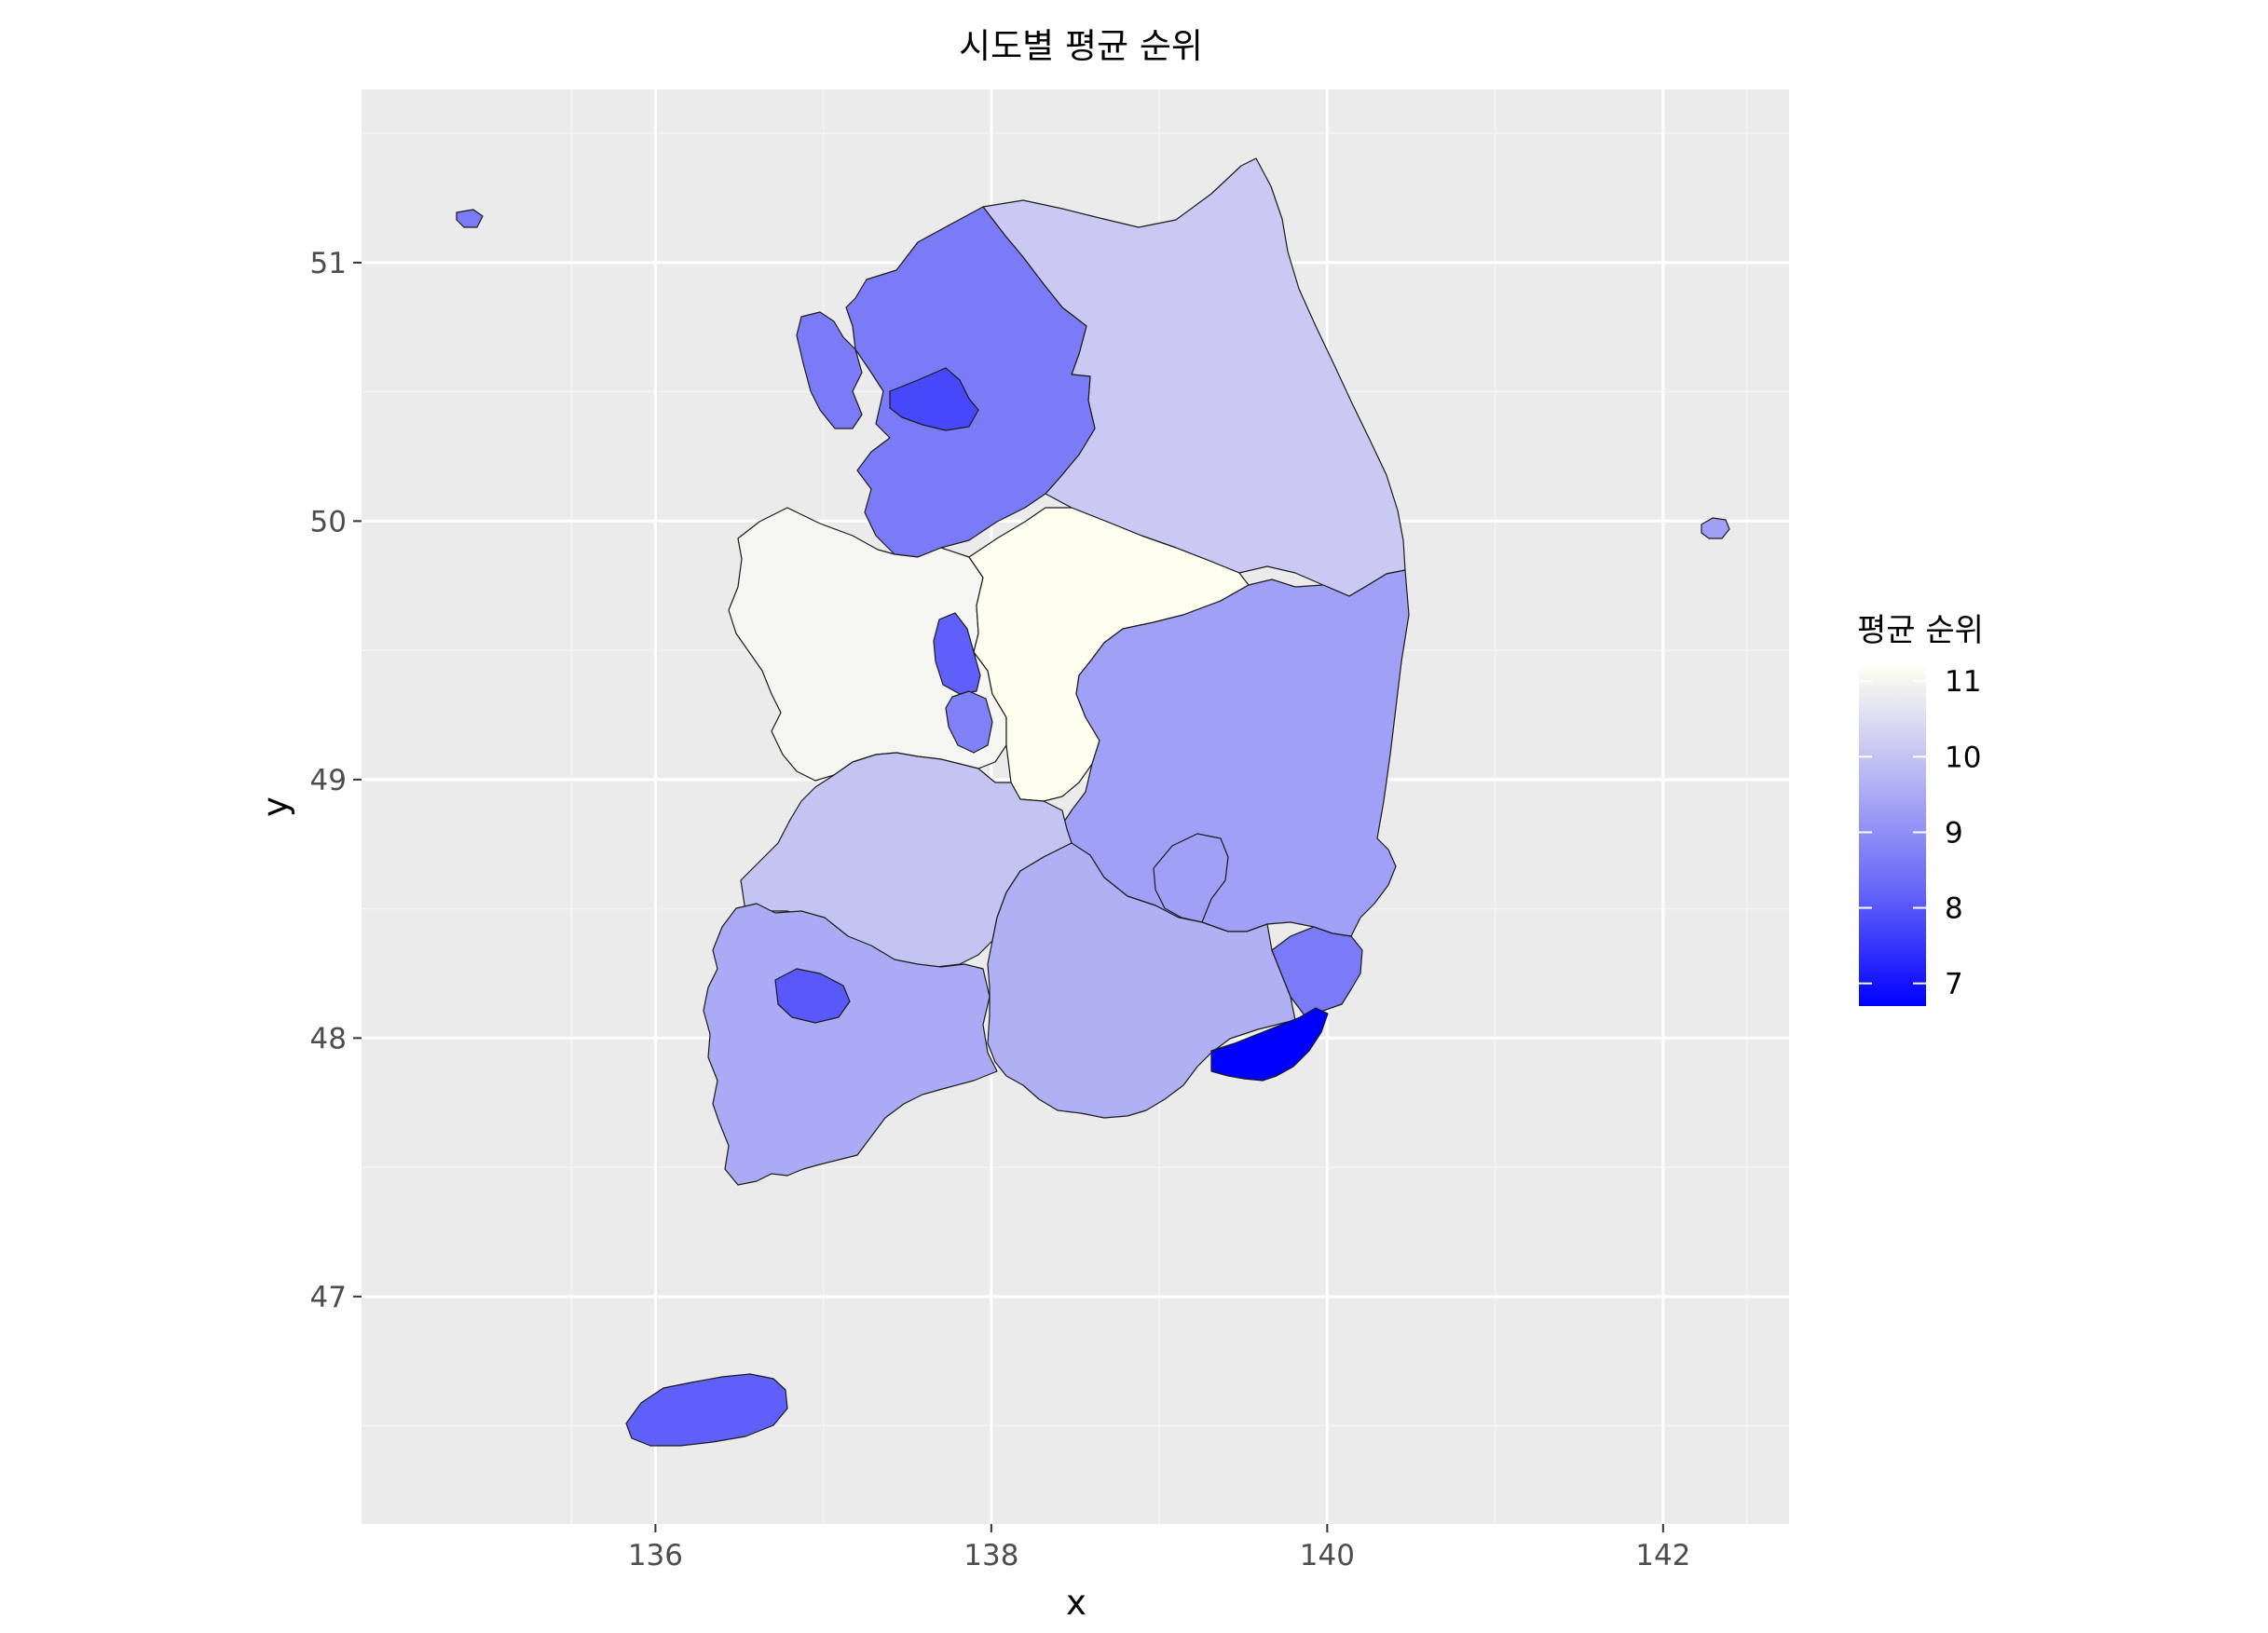 This screenshot has height=1633, width=2268. I want to click on legend-label: 10, so click(1963, 757).